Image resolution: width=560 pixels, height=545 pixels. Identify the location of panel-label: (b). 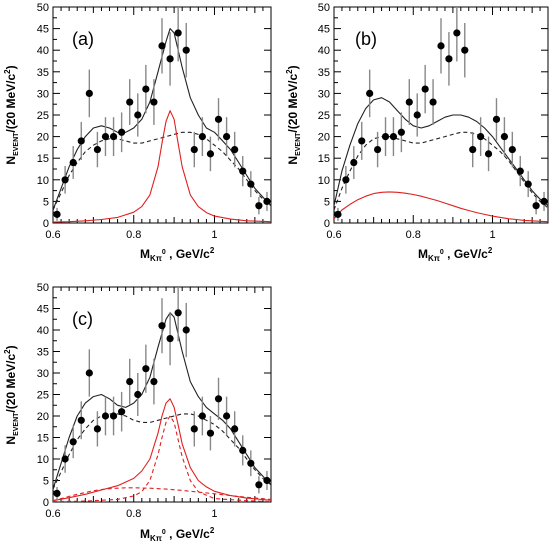
(366, 39).